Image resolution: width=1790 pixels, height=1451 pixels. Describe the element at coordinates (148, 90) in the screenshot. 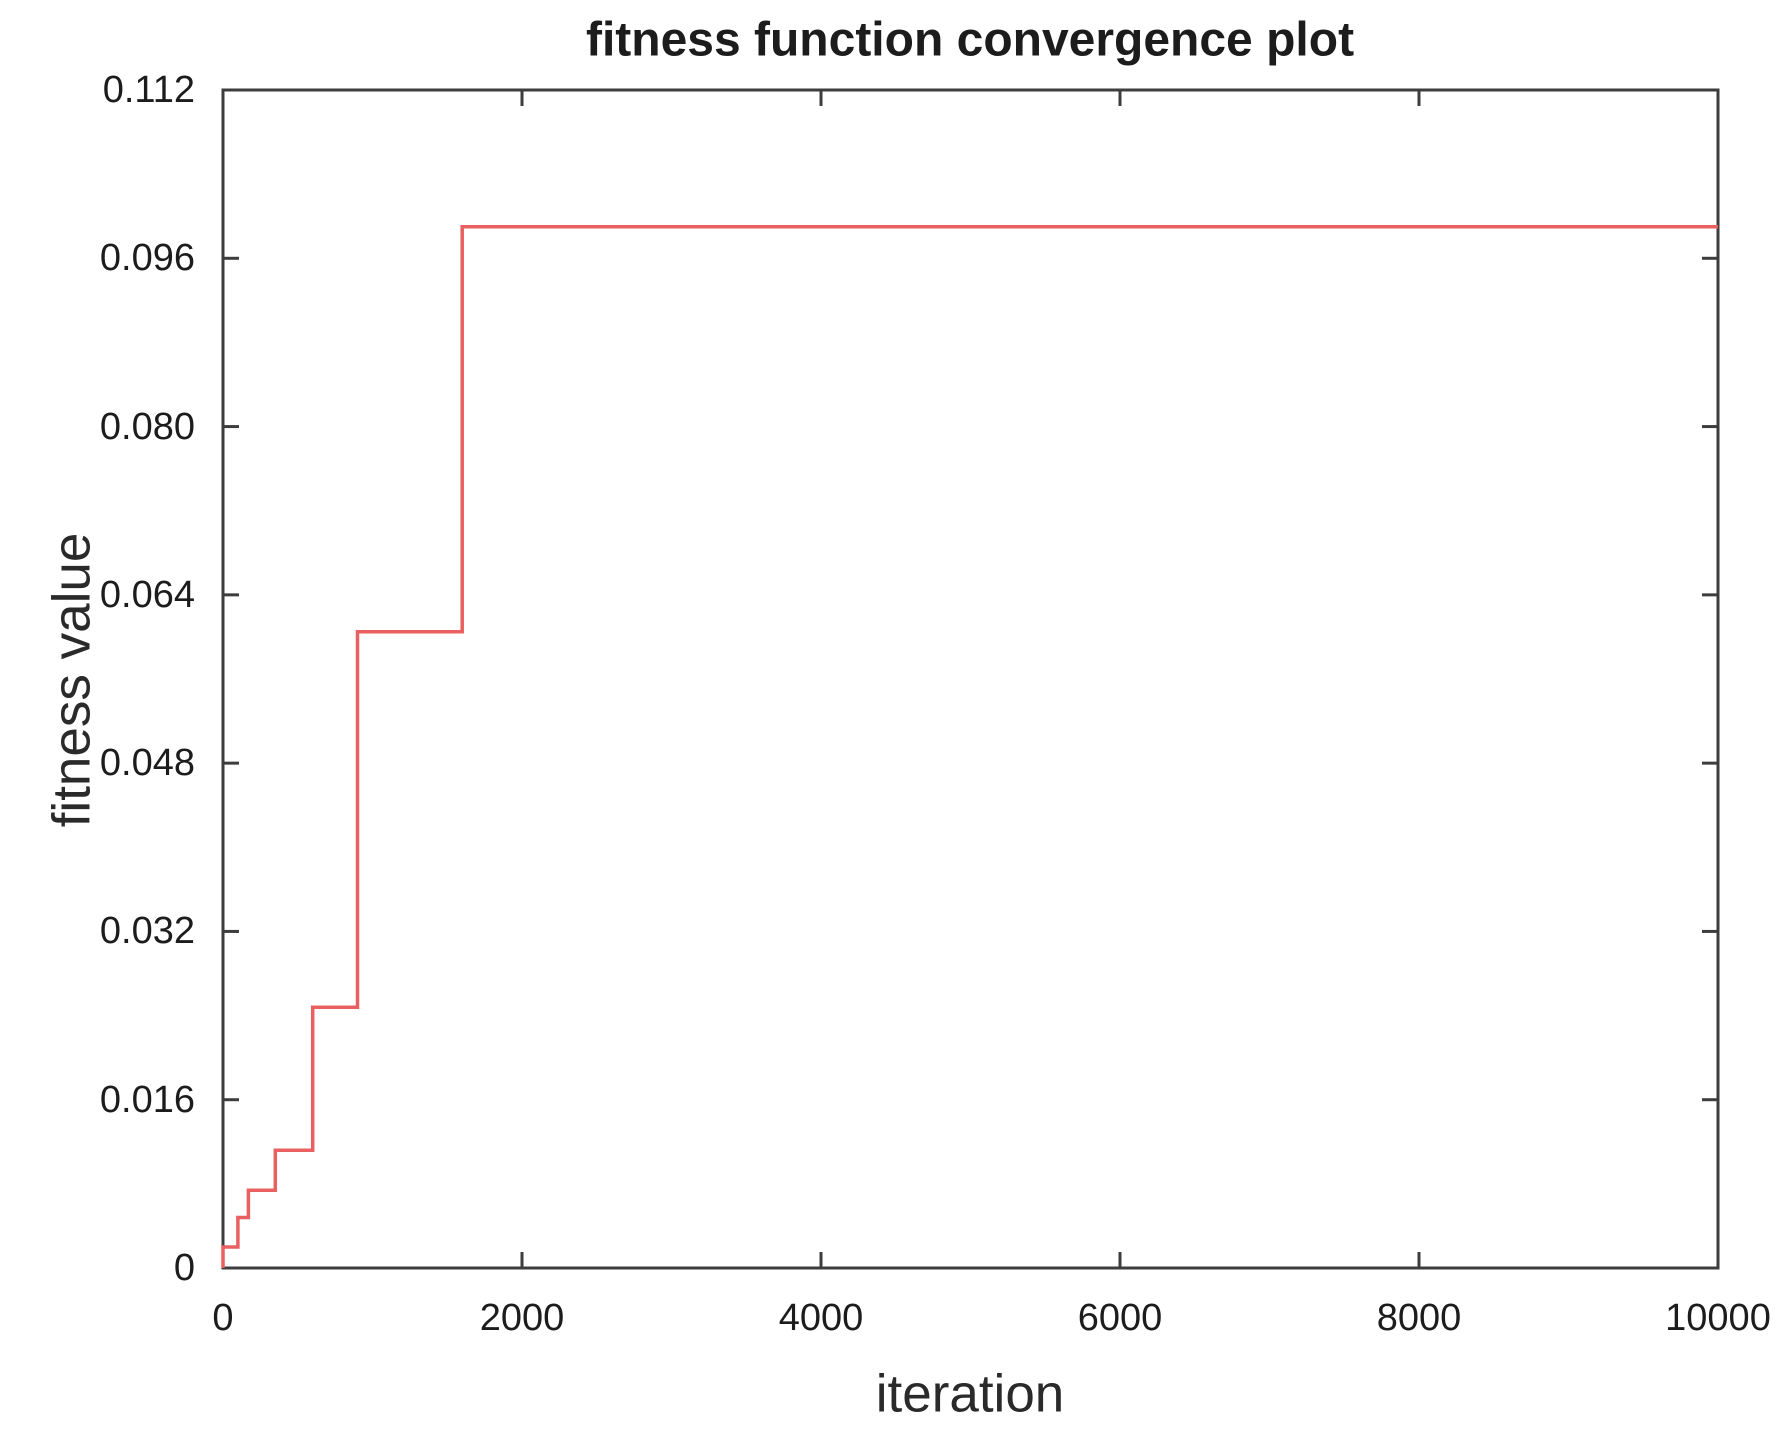

I see `y-tick-label: 0.112` at that location.